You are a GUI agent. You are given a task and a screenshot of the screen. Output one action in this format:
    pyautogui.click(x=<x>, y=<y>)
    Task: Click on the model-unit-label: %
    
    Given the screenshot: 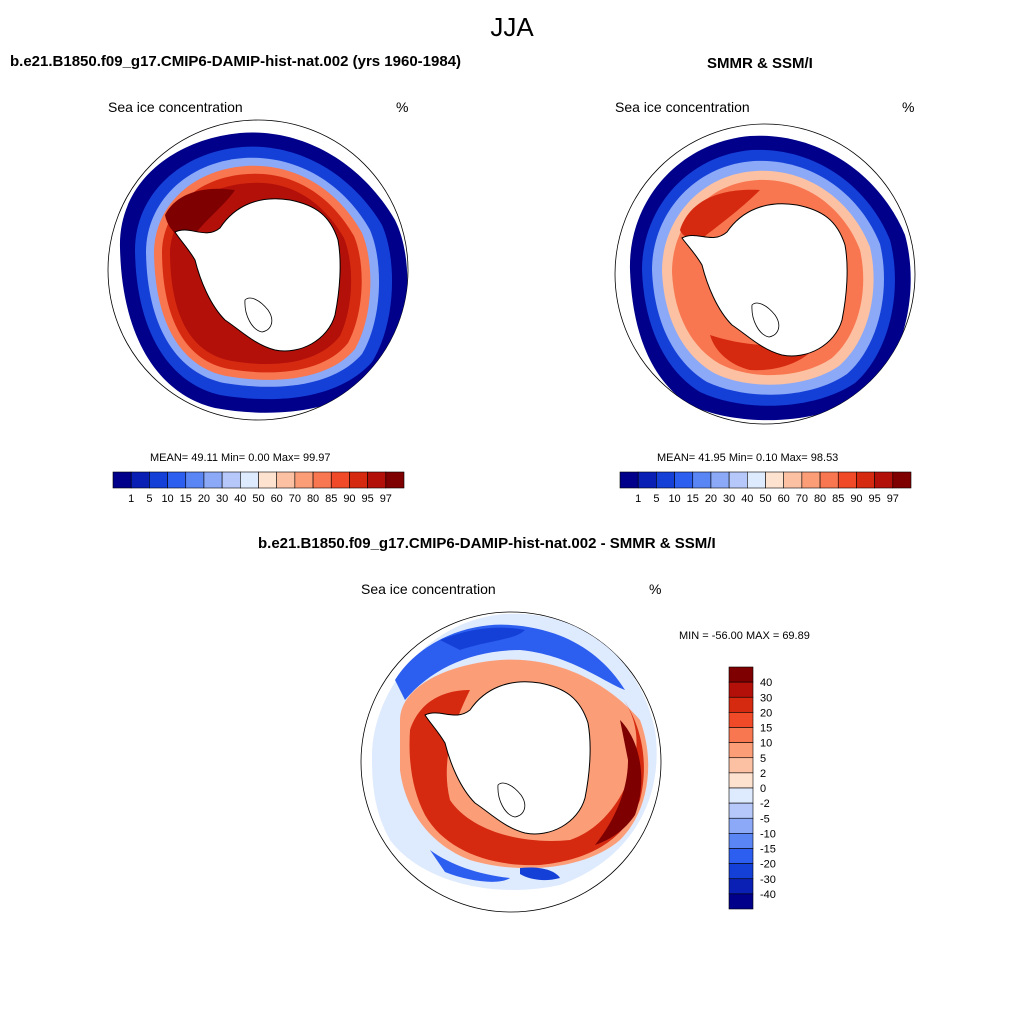 What is the action you would take?
    pyautogui.click(x=402, y=107)
    